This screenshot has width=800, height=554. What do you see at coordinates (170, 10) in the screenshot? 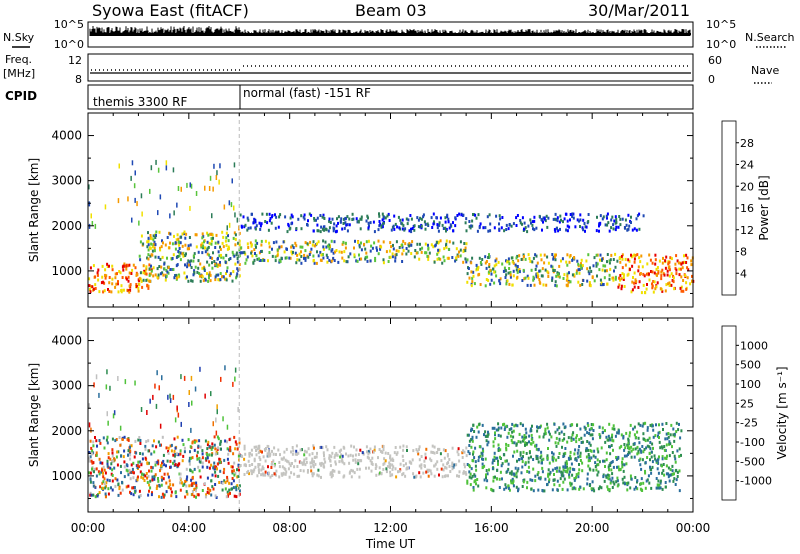
I see `station-title: Syowa East (fitACF)` at bounding box center [170, 10].